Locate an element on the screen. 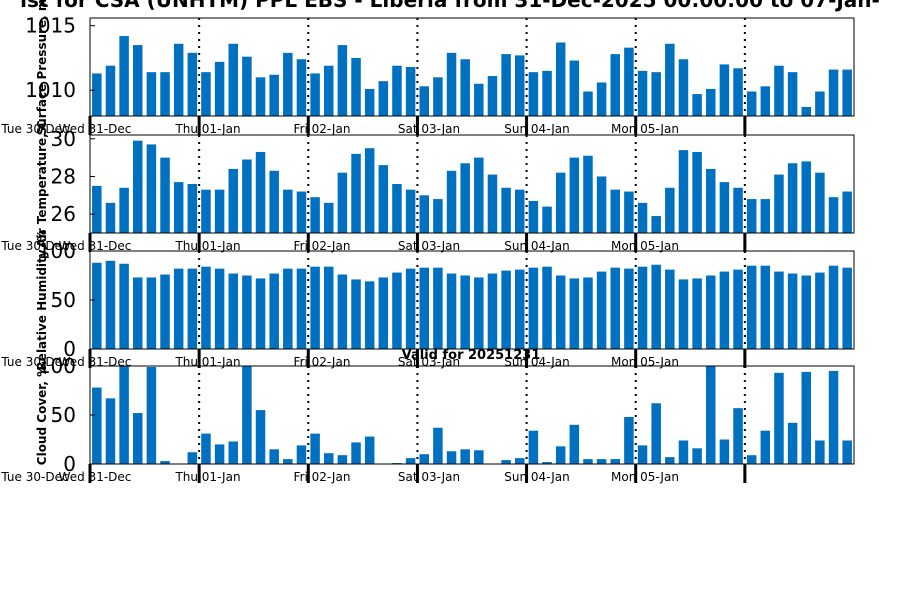  y-tick-label: 28 is located at coordinates (63, 176).